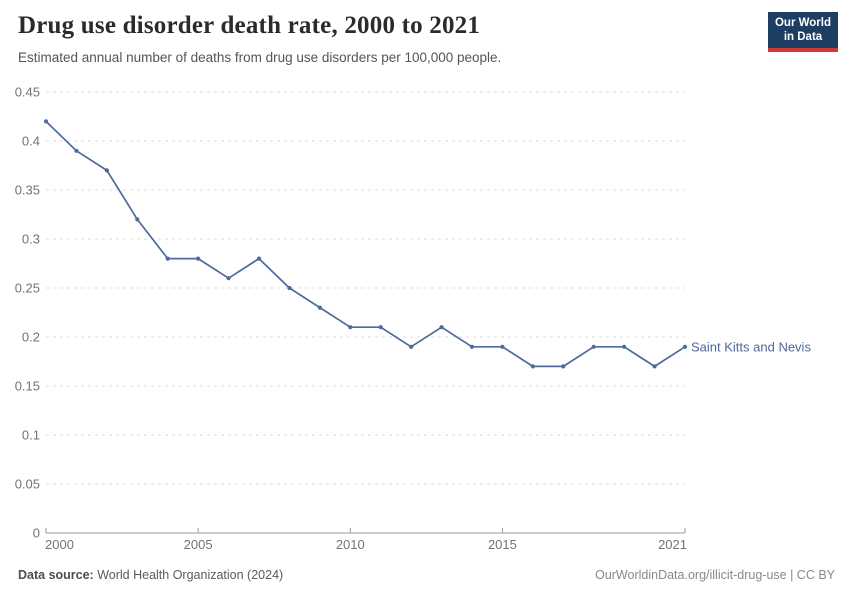 The width and height of the screenshot is (850, 600). Describe the element at coordinates (188, 575) in the screenshot. I see `data-source-text: World Health Organization (2024)` at that location.